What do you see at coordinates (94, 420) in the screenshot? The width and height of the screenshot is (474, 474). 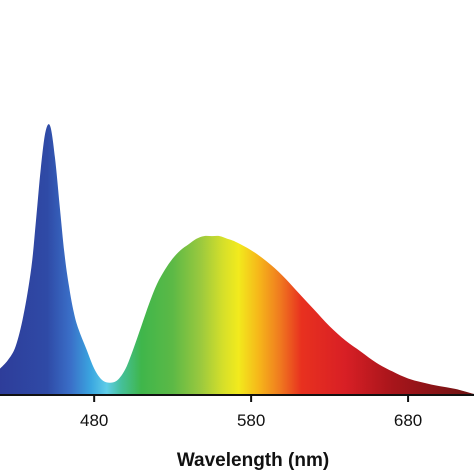 I see `x-tick-label-480: 480` at bounding box center [94, 420].